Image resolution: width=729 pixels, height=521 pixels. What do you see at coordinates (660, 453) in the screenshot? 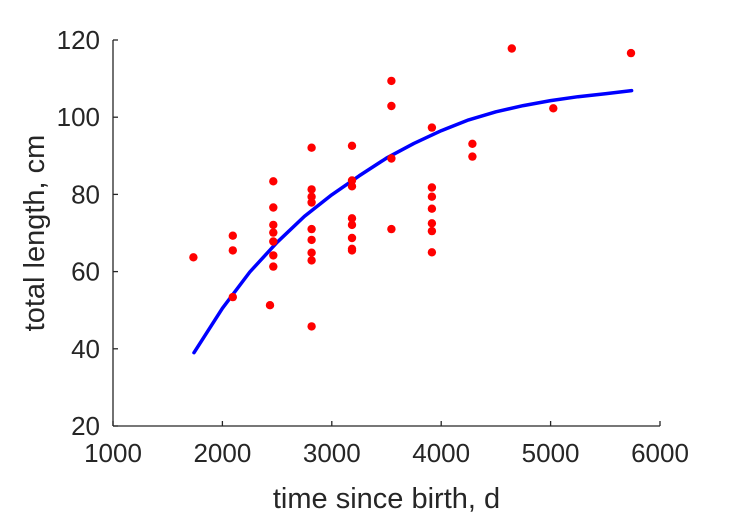
I see `x-tick-label: 6000` at bounding box center [660, 453].